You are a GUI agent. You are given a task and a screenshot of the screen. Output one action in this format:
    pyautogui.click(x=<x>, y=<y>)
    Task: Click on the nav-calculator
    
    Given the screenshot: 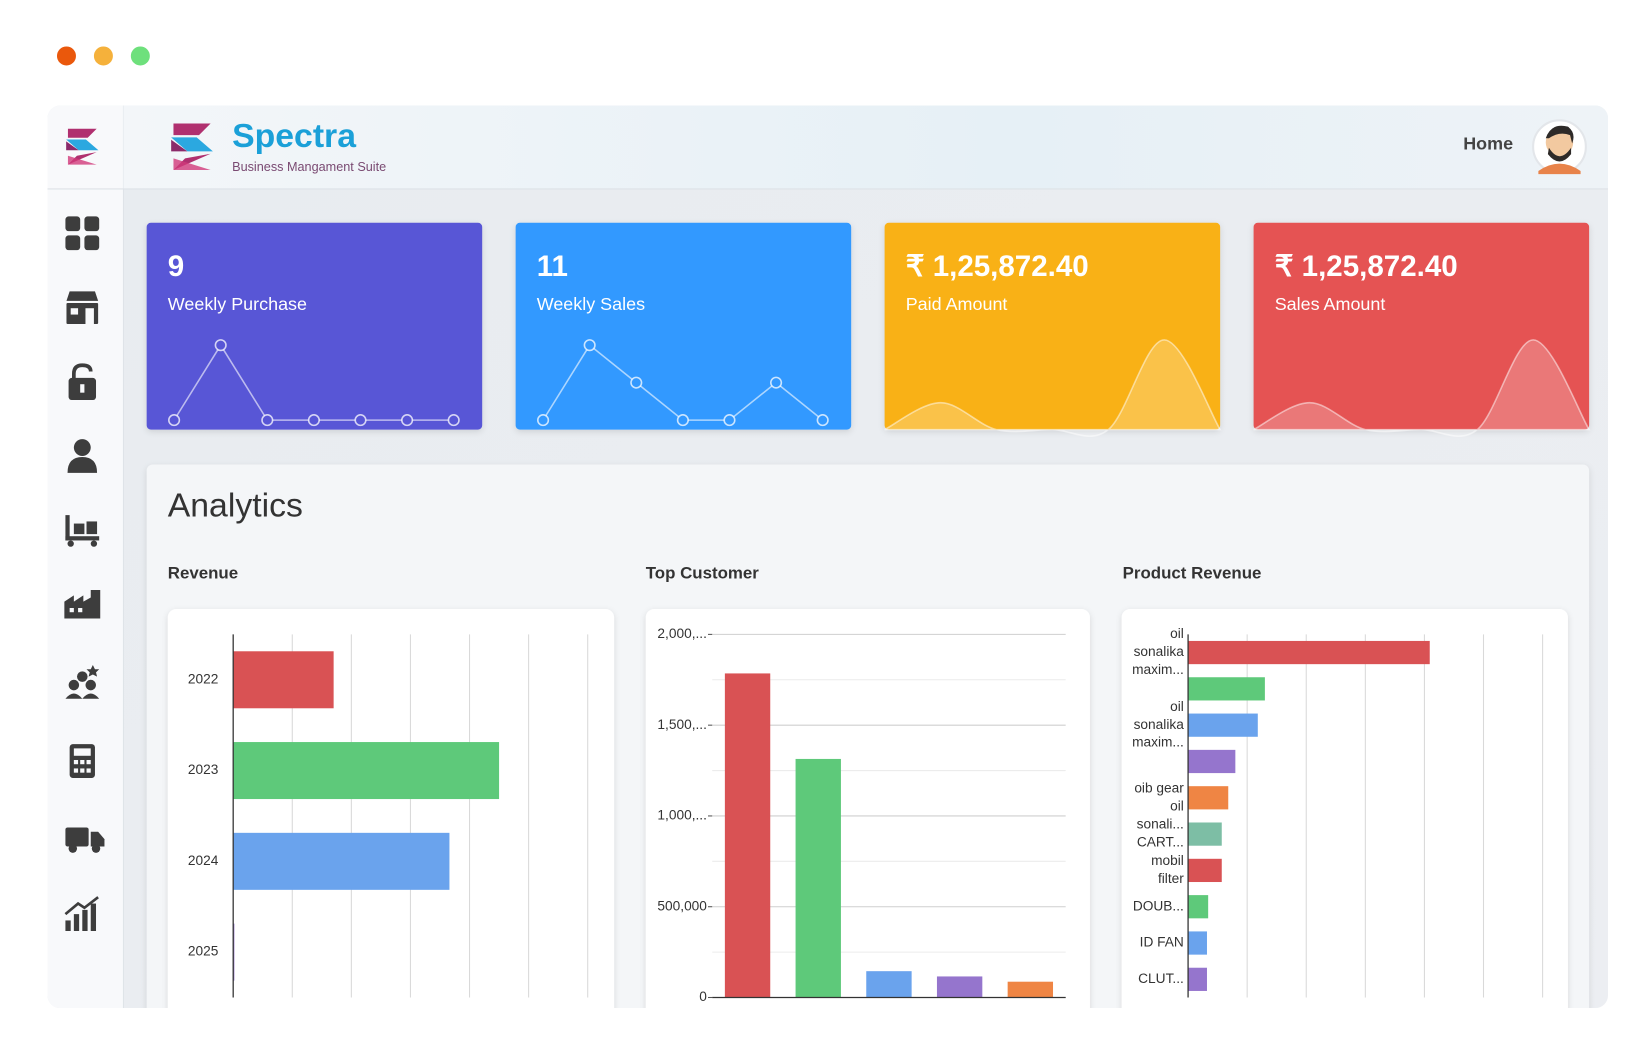 What is the action you would take?
    pyautogui.click(x=82, y=761)
    